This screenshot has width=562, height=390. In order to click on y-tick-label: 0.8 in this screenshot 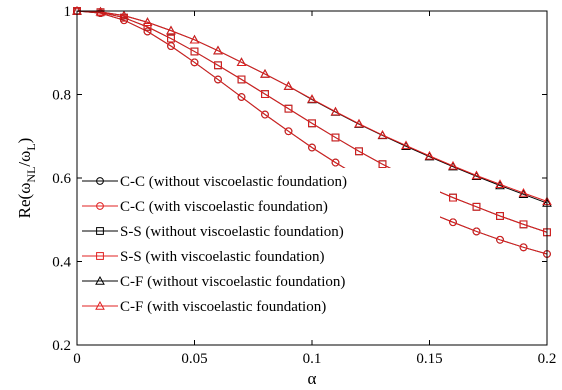, I will do `click(61, 96)`.